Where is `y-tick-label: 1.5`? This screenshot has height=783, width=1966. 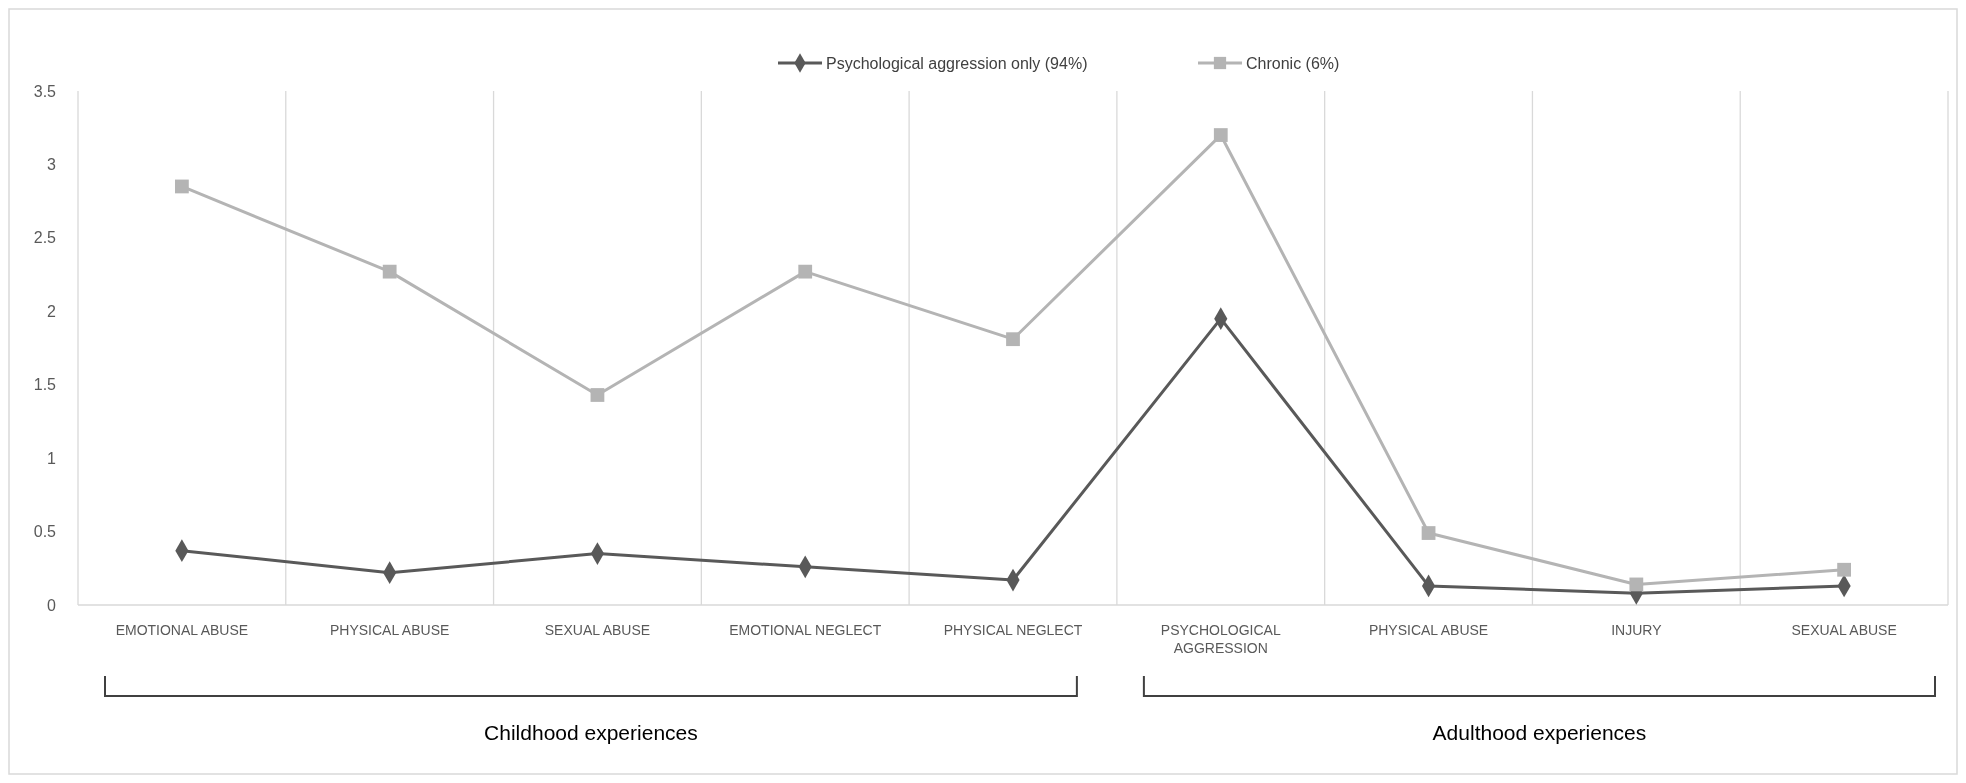
y-tick-label: 1.5 is located at coordinates (45, 385).